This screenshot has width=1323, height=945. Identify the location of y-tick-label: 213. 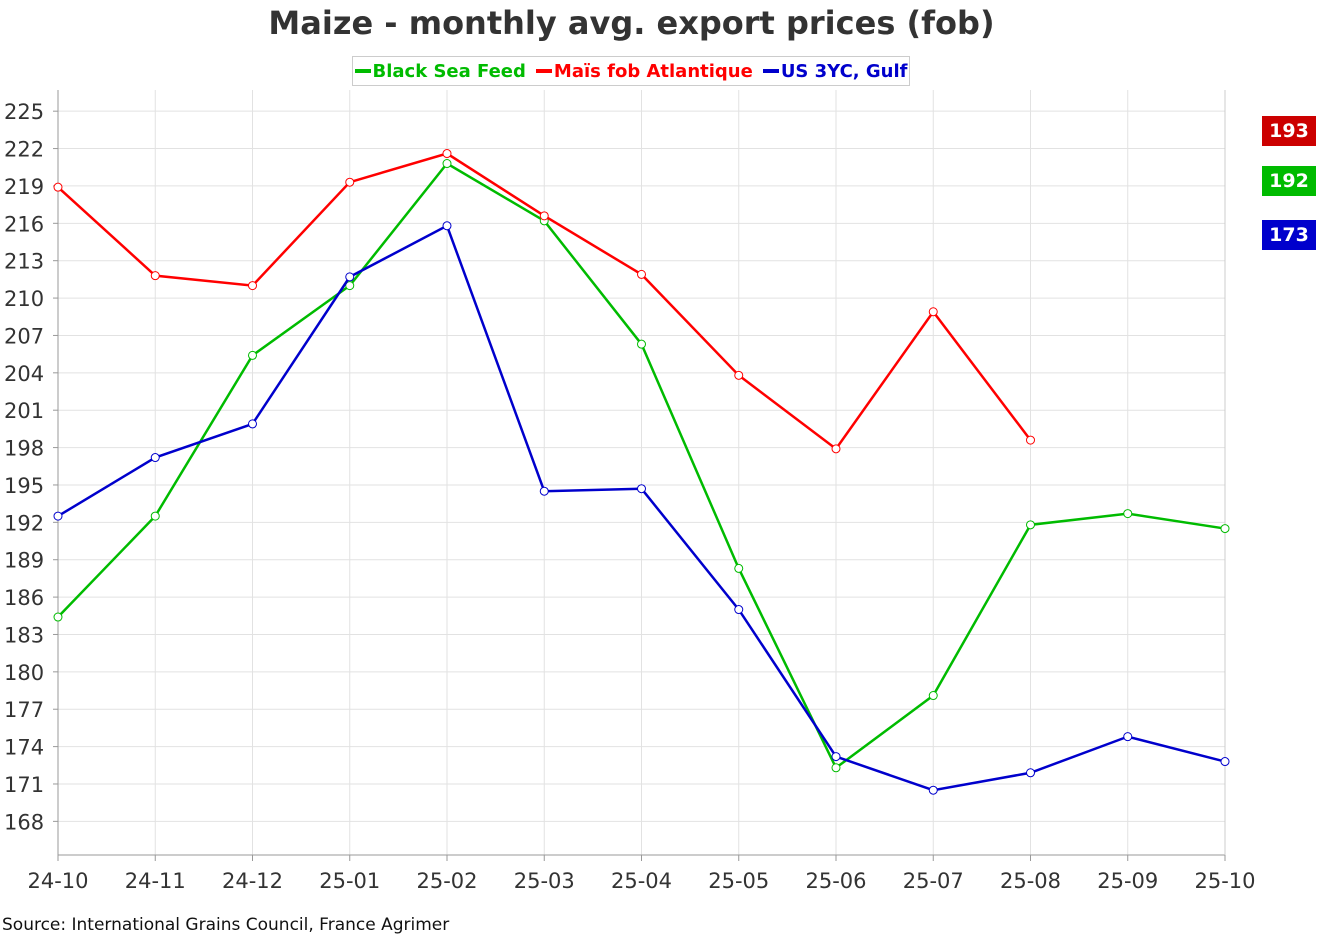
(24, 262).